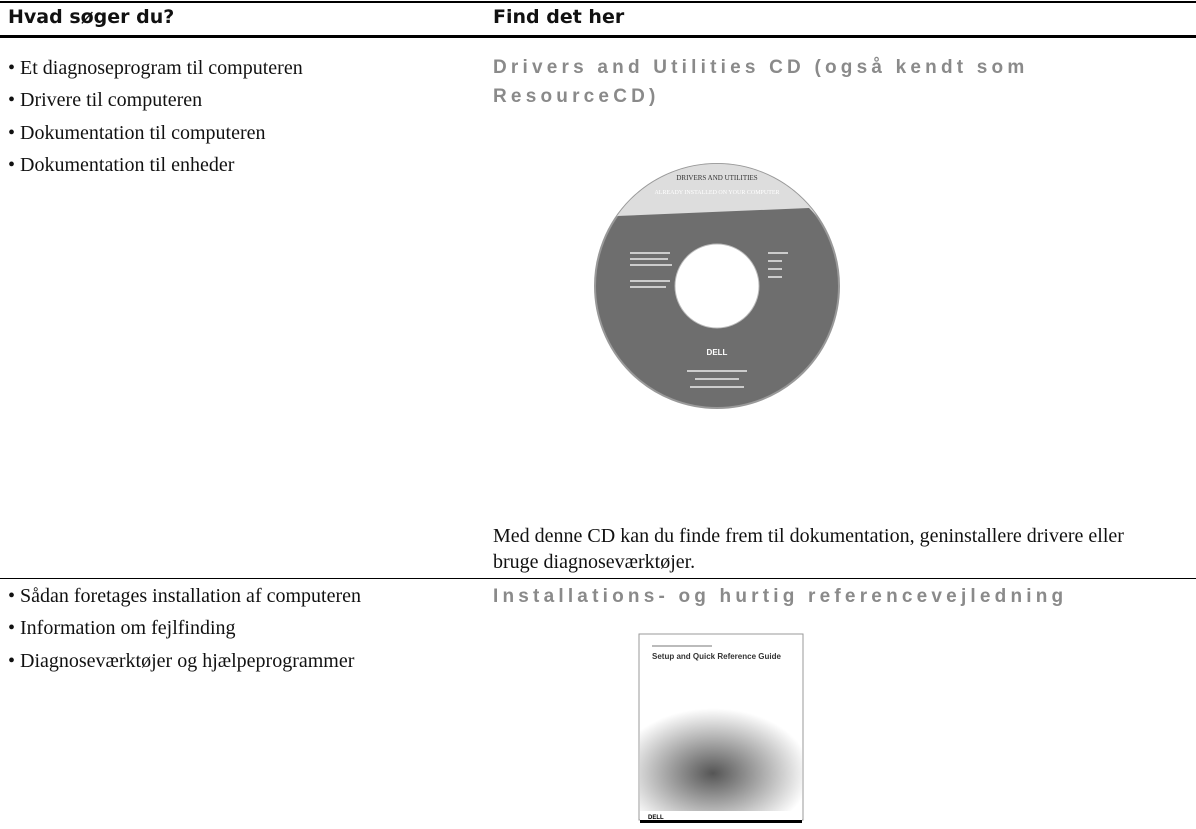 This screenshot has height=829, width=1196. Describe the element at coordinates (155, 68) in the screenshot. I see `list-item: Et diagnoseprogram til computeren` at that location.